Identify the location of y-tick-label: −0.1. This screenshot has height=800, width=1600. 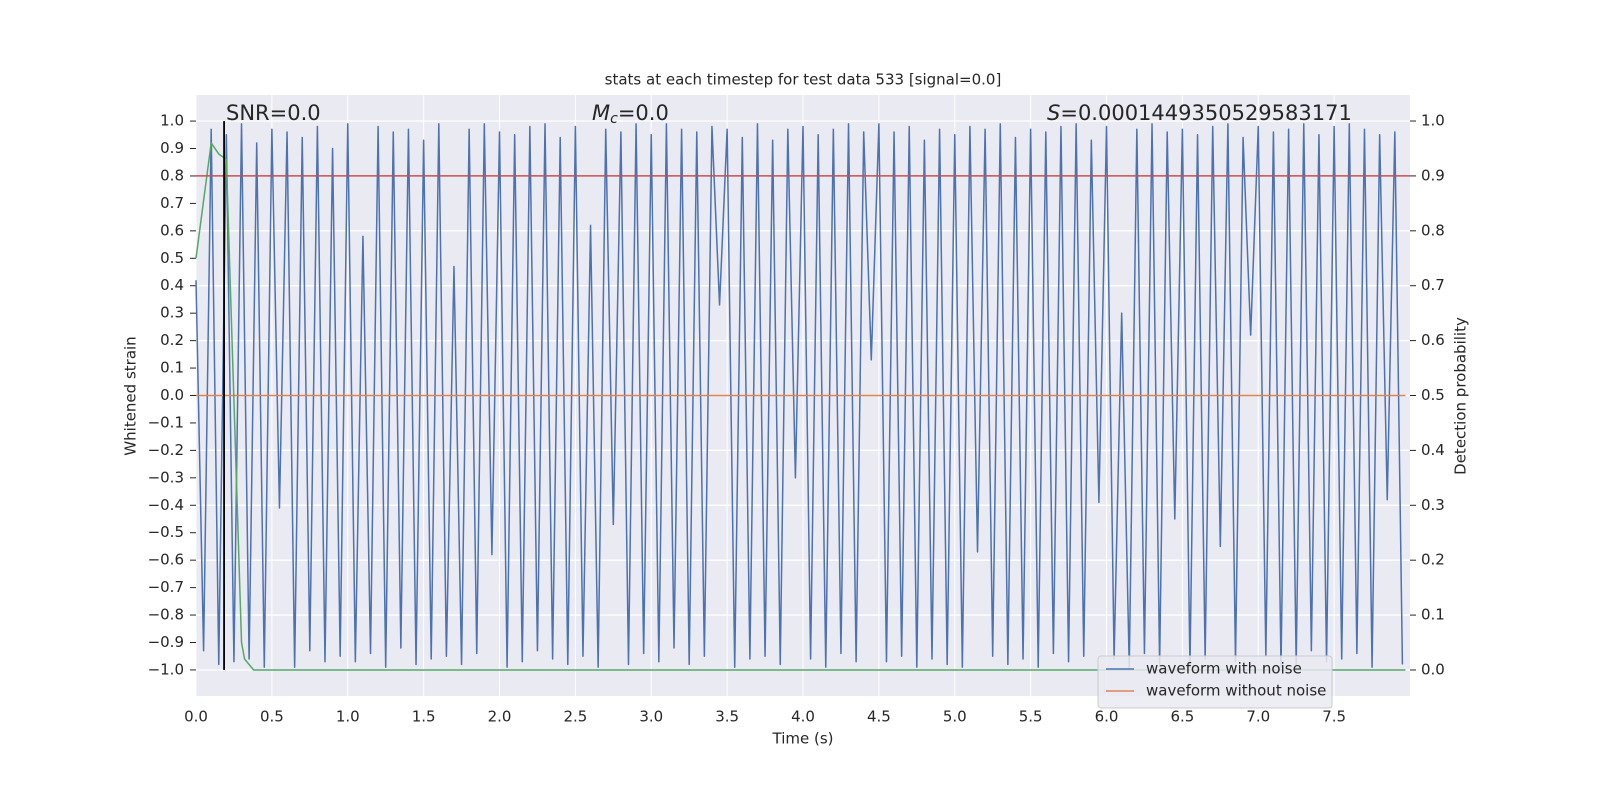
(166, 422).